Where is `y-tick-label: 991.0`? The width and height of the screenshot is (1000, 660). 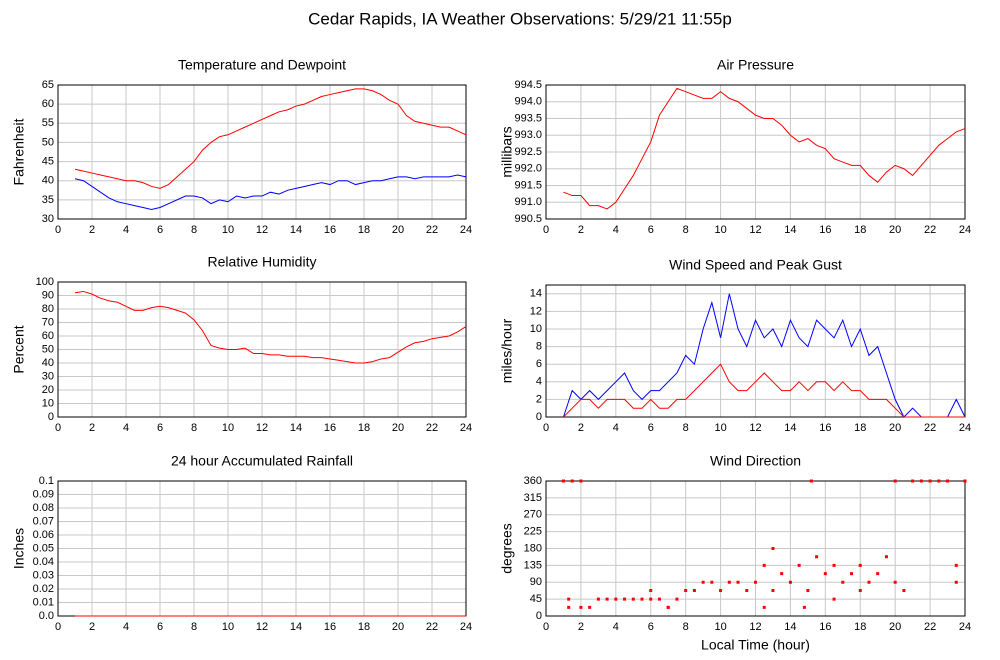
y-tick-label: 991.0 is located at coordinates (528, 202).